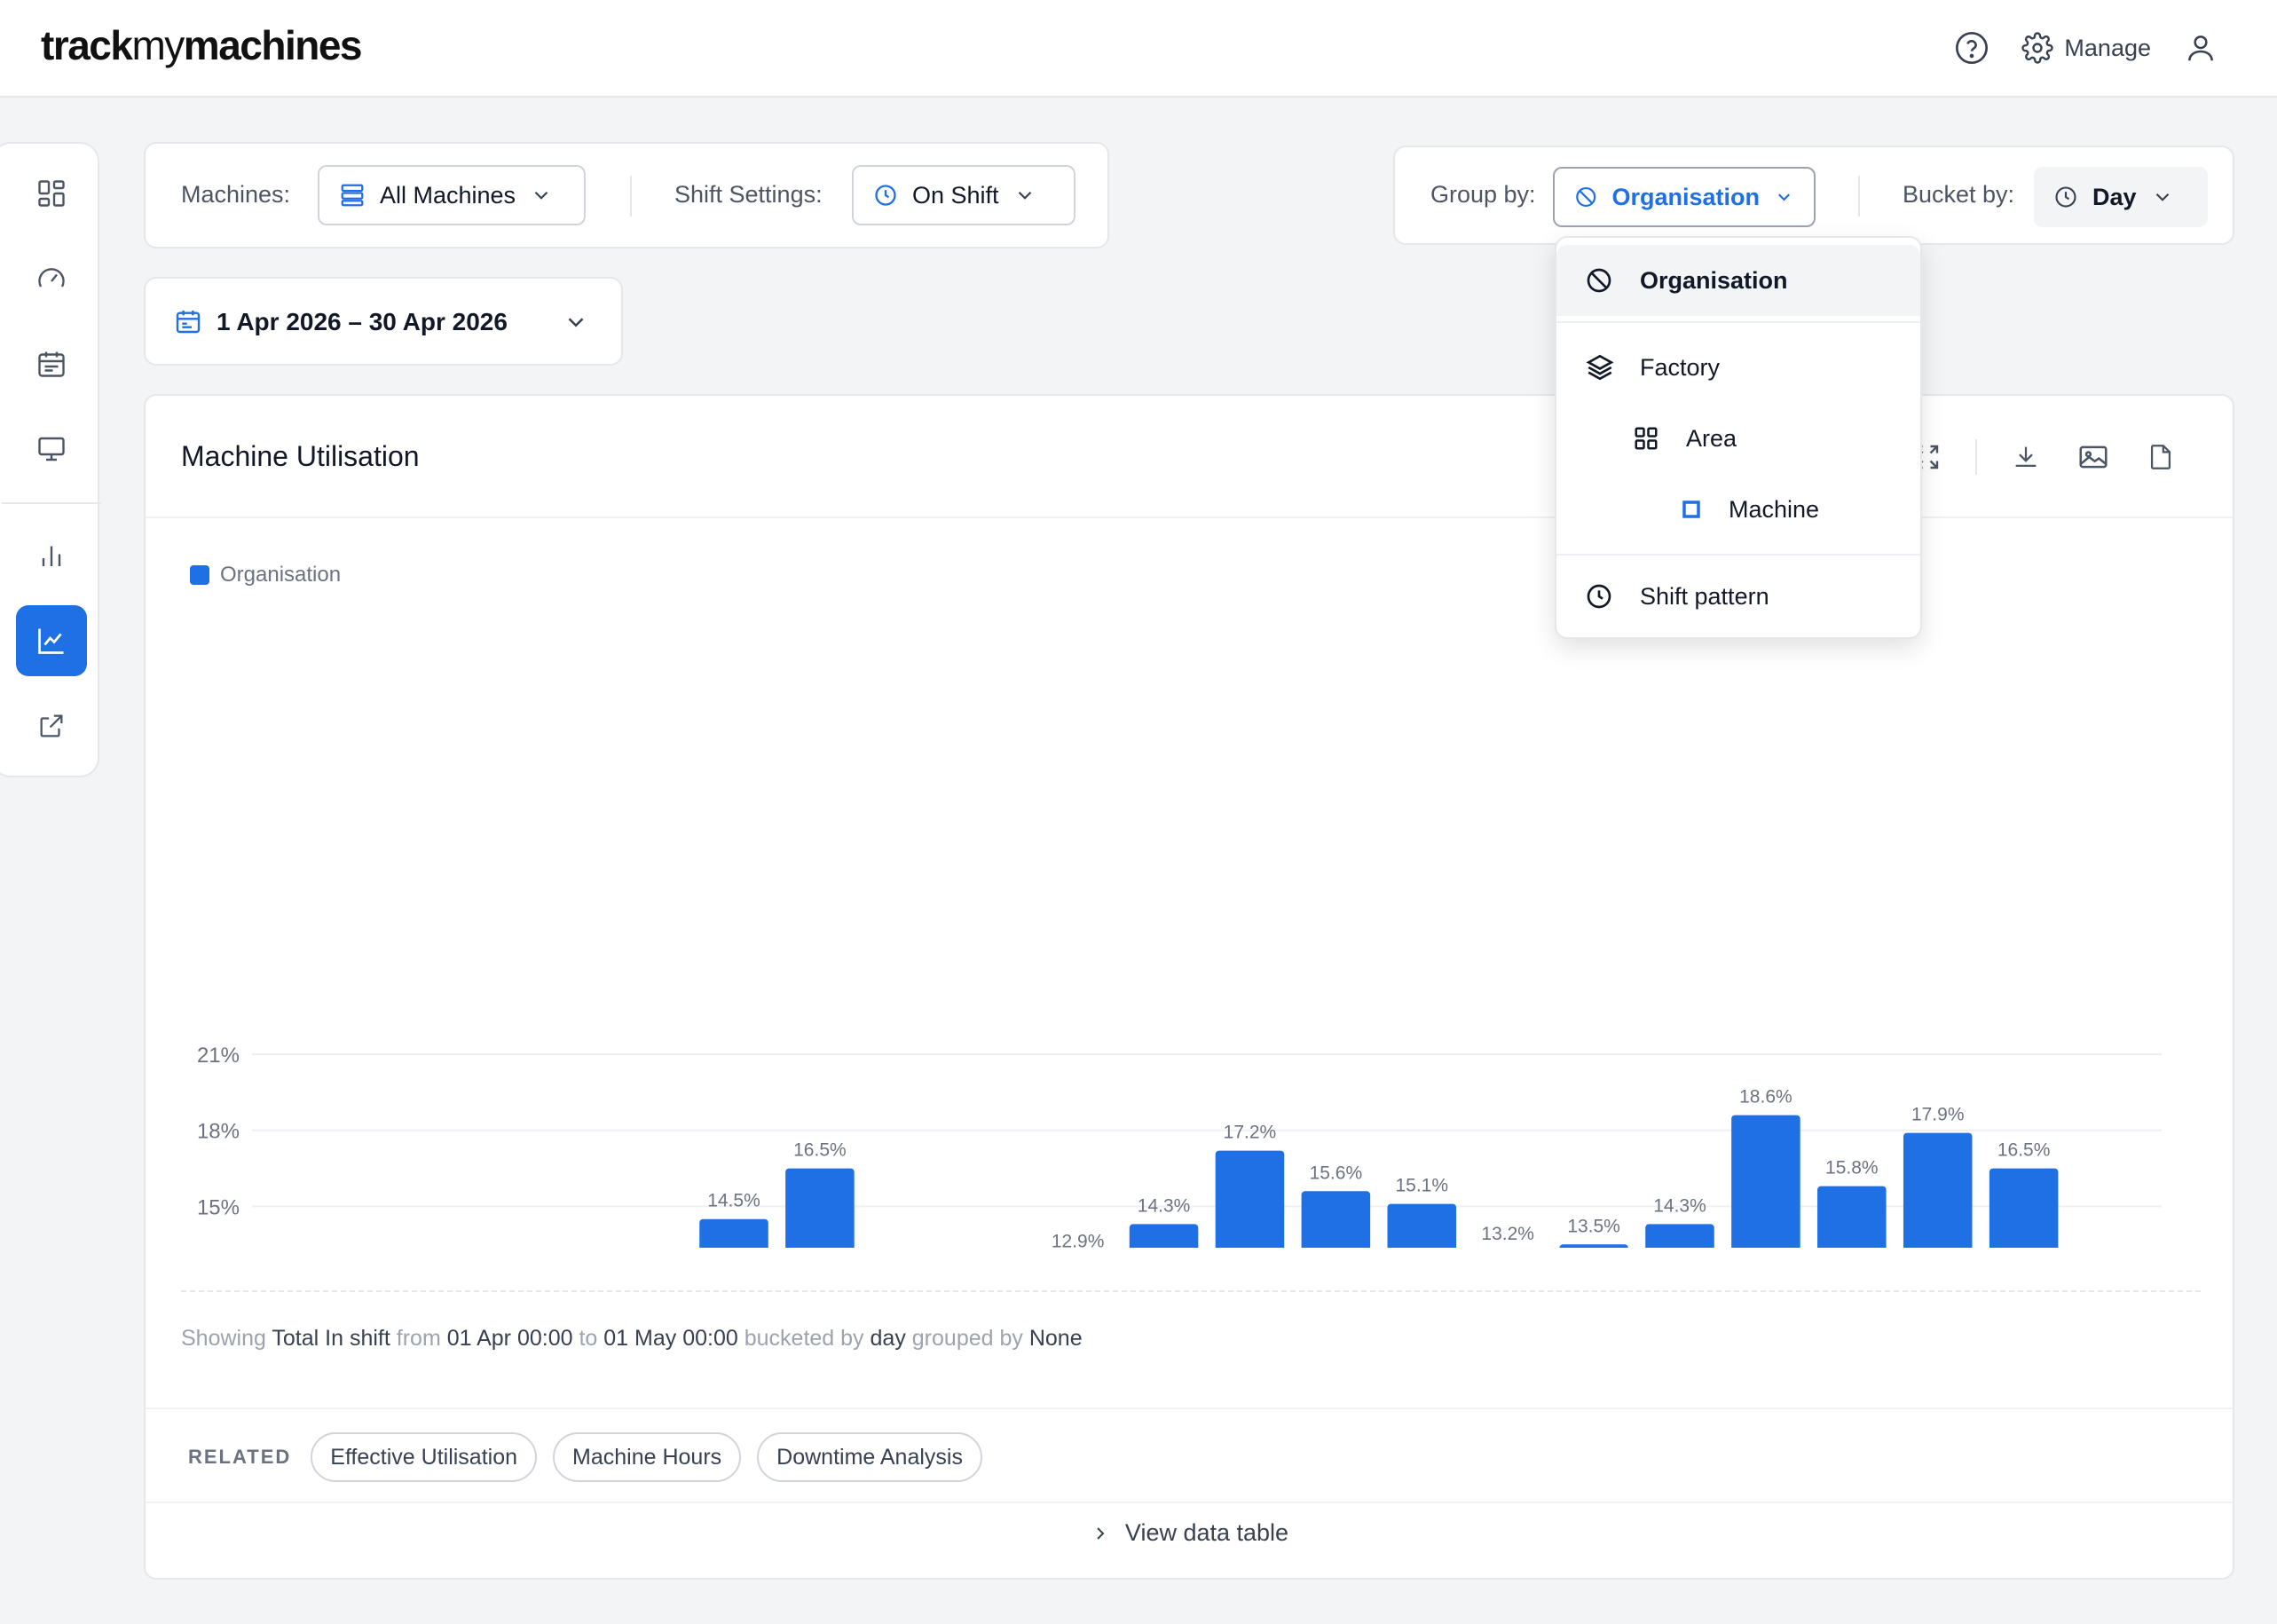 The width and height of the screenshot is (2277, 1624). What do you see at coordinates (1765, 1098) in the screenshot?
I see `bar-value-label: 18.6%` at bounding box center [1765, 1098].